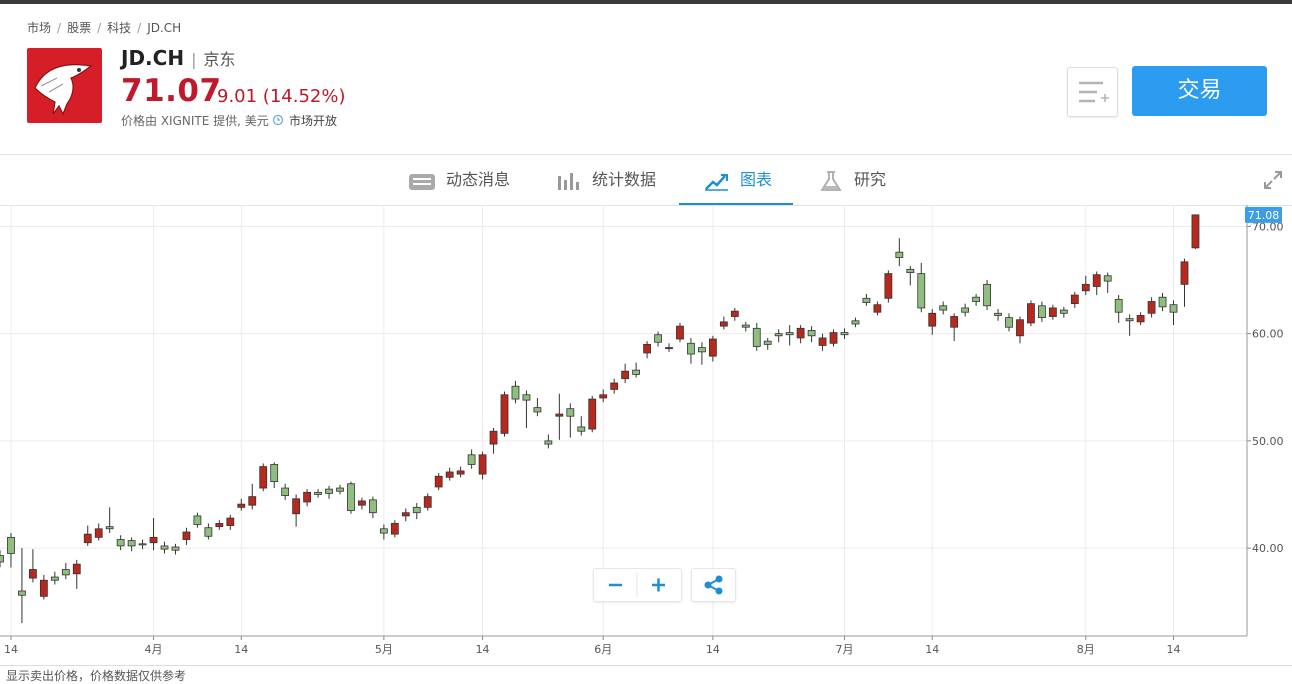  Describe the element at coordinates (478, 179) in the screenshot. I see `tab-label: 动态消息` at that location.